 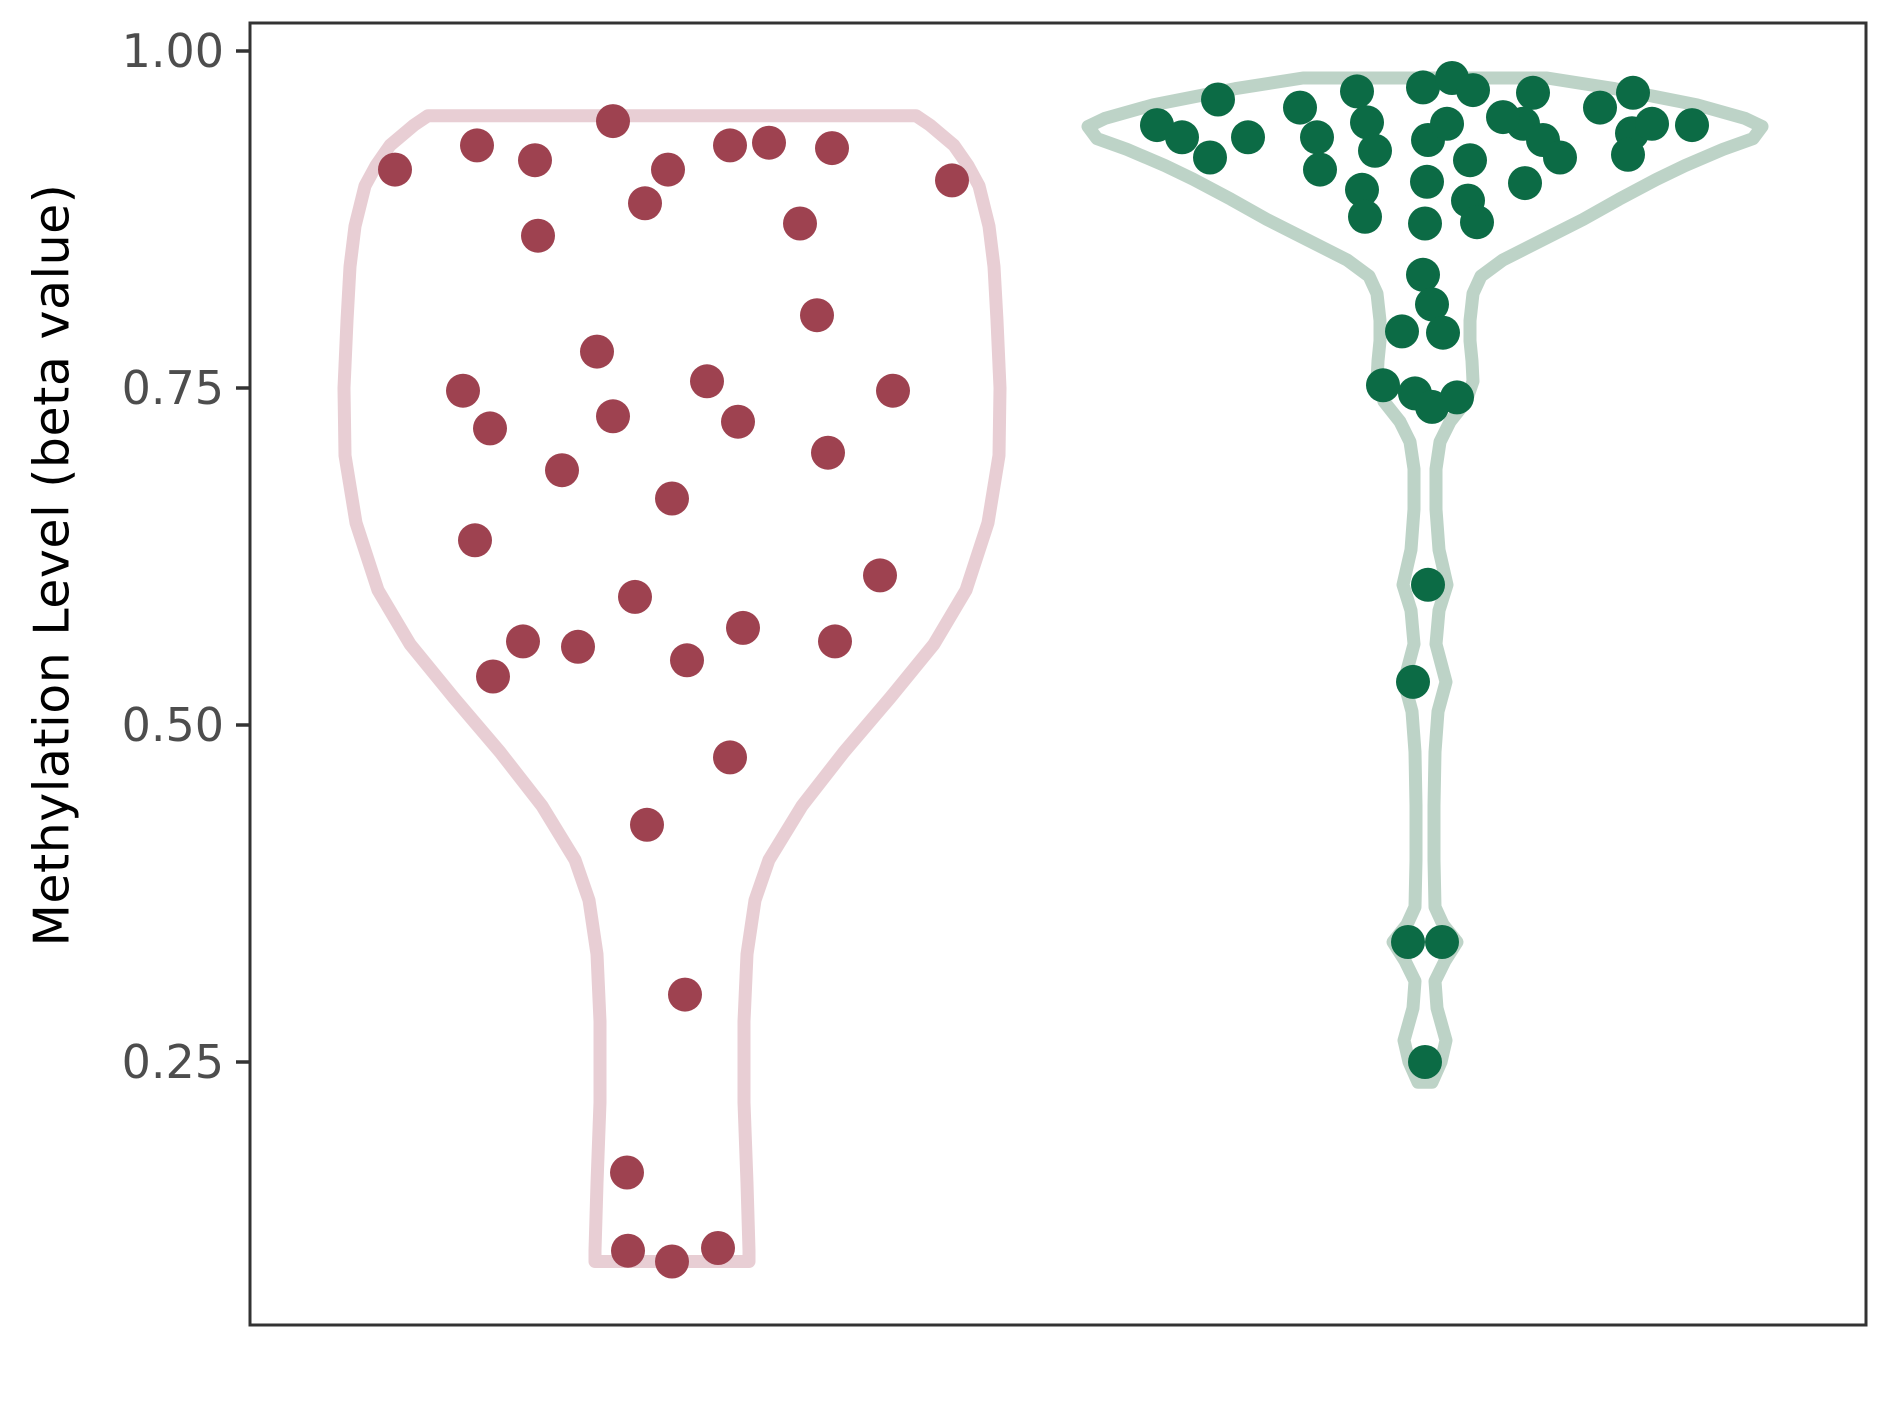 What do you see at coordinates (173, 1062) in the screenshot?
I see `y-tick-label: 0.25` at bounding box center [173, 1062].